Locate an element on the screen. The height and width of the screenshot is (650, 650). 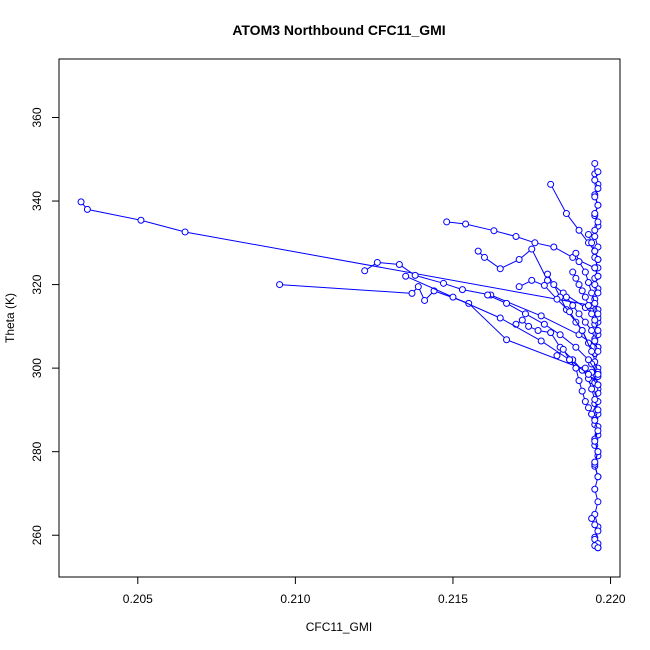
x-tick-label: 0.205 is located at coordinates (138, 599).